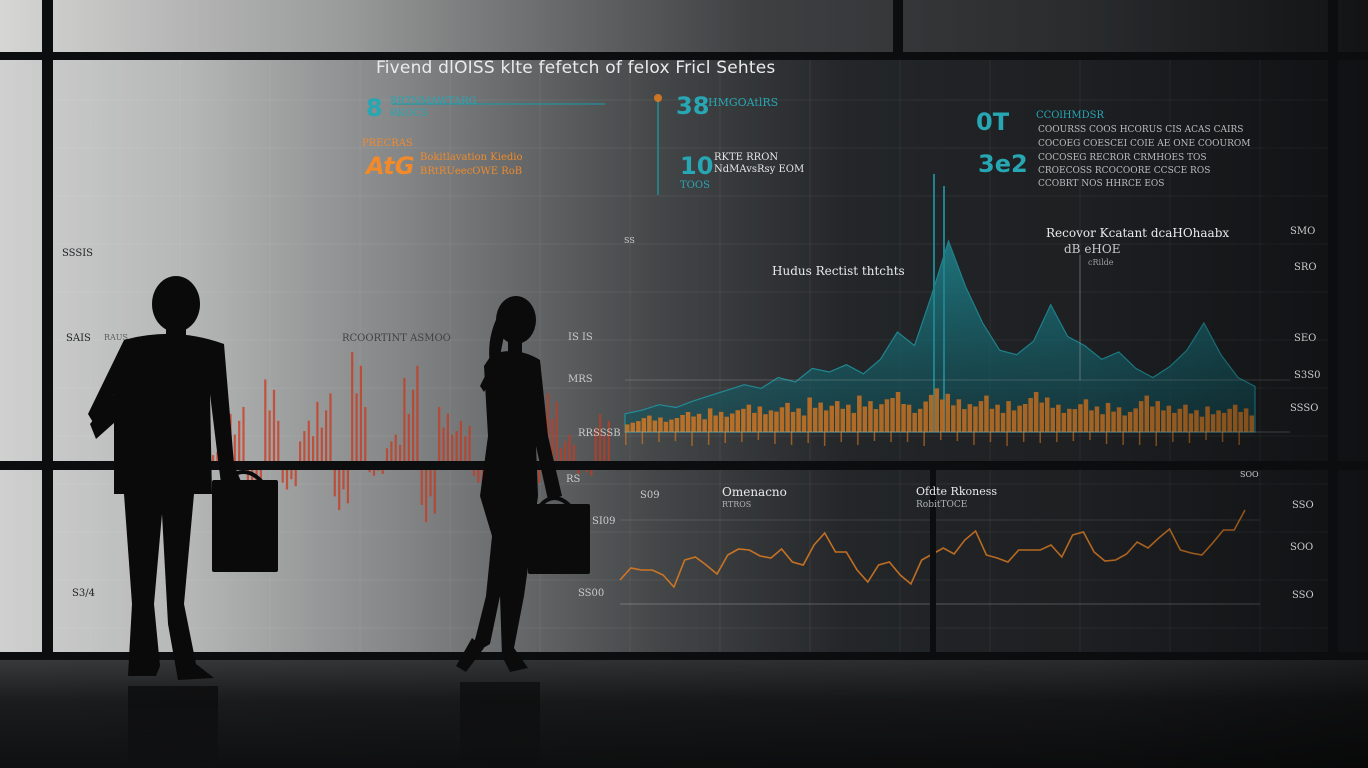 The height and width of the screenshot is (768, 1368). What do you see at coordinates (697, 166) in the screenshot?
I see `kpi-value-4: 10` at bounding box center [697, 166].